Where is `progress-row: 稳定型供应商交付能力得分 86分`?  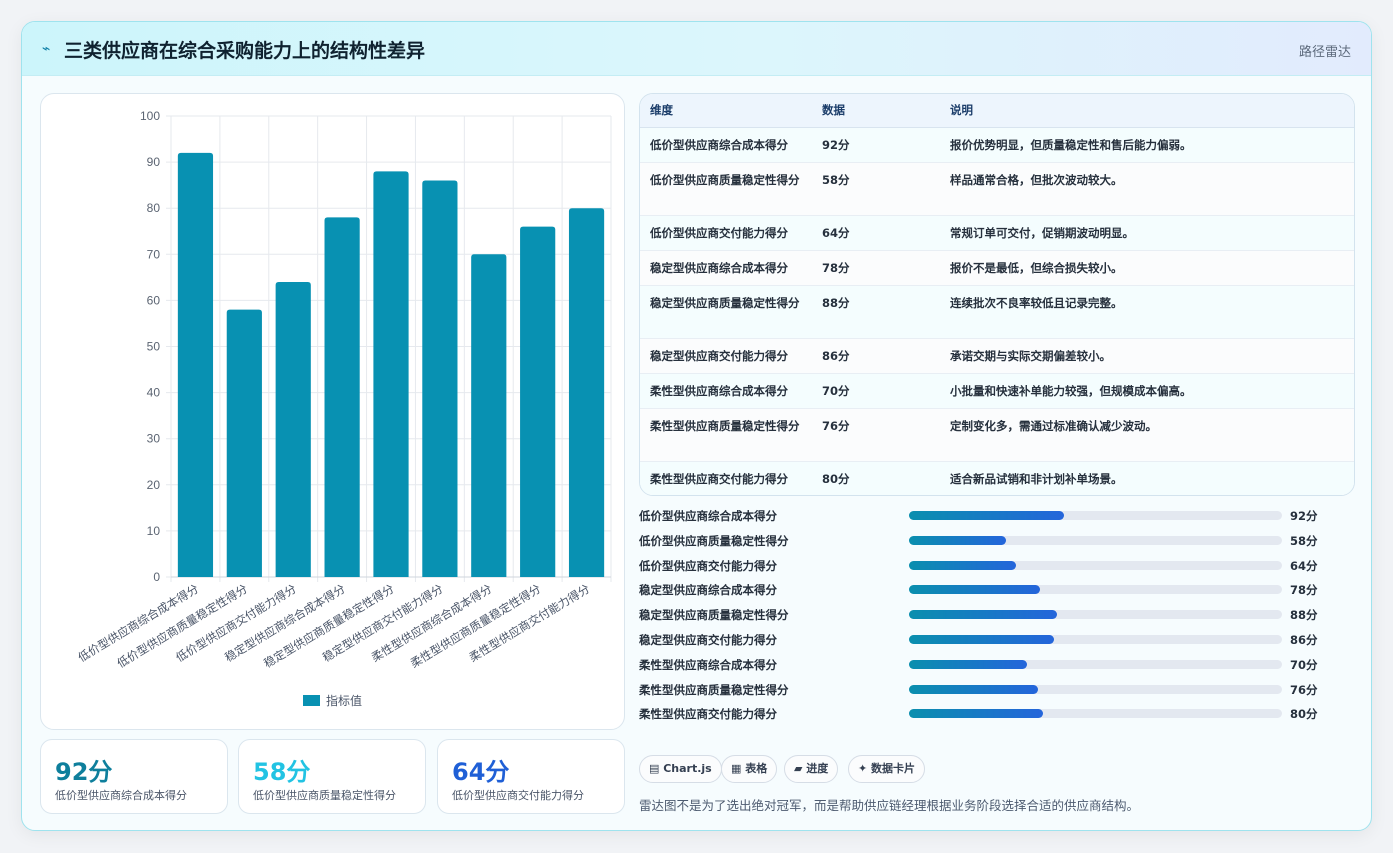 progress-row: 稳定型供应商交付能力得分 86分 is located at coordinates (989, 642).